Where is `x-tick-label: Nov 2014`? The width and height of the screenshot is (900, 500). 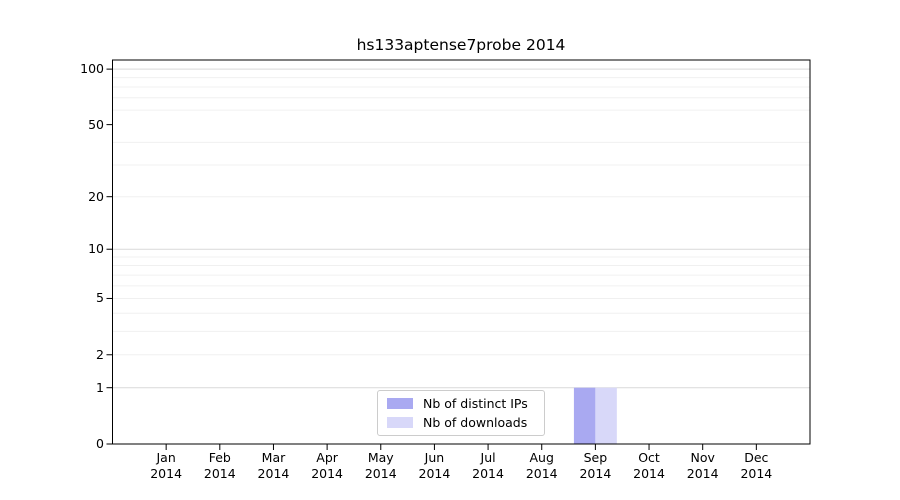 x-tick-label: Nov 2014 is located at coordinates (702, 465).